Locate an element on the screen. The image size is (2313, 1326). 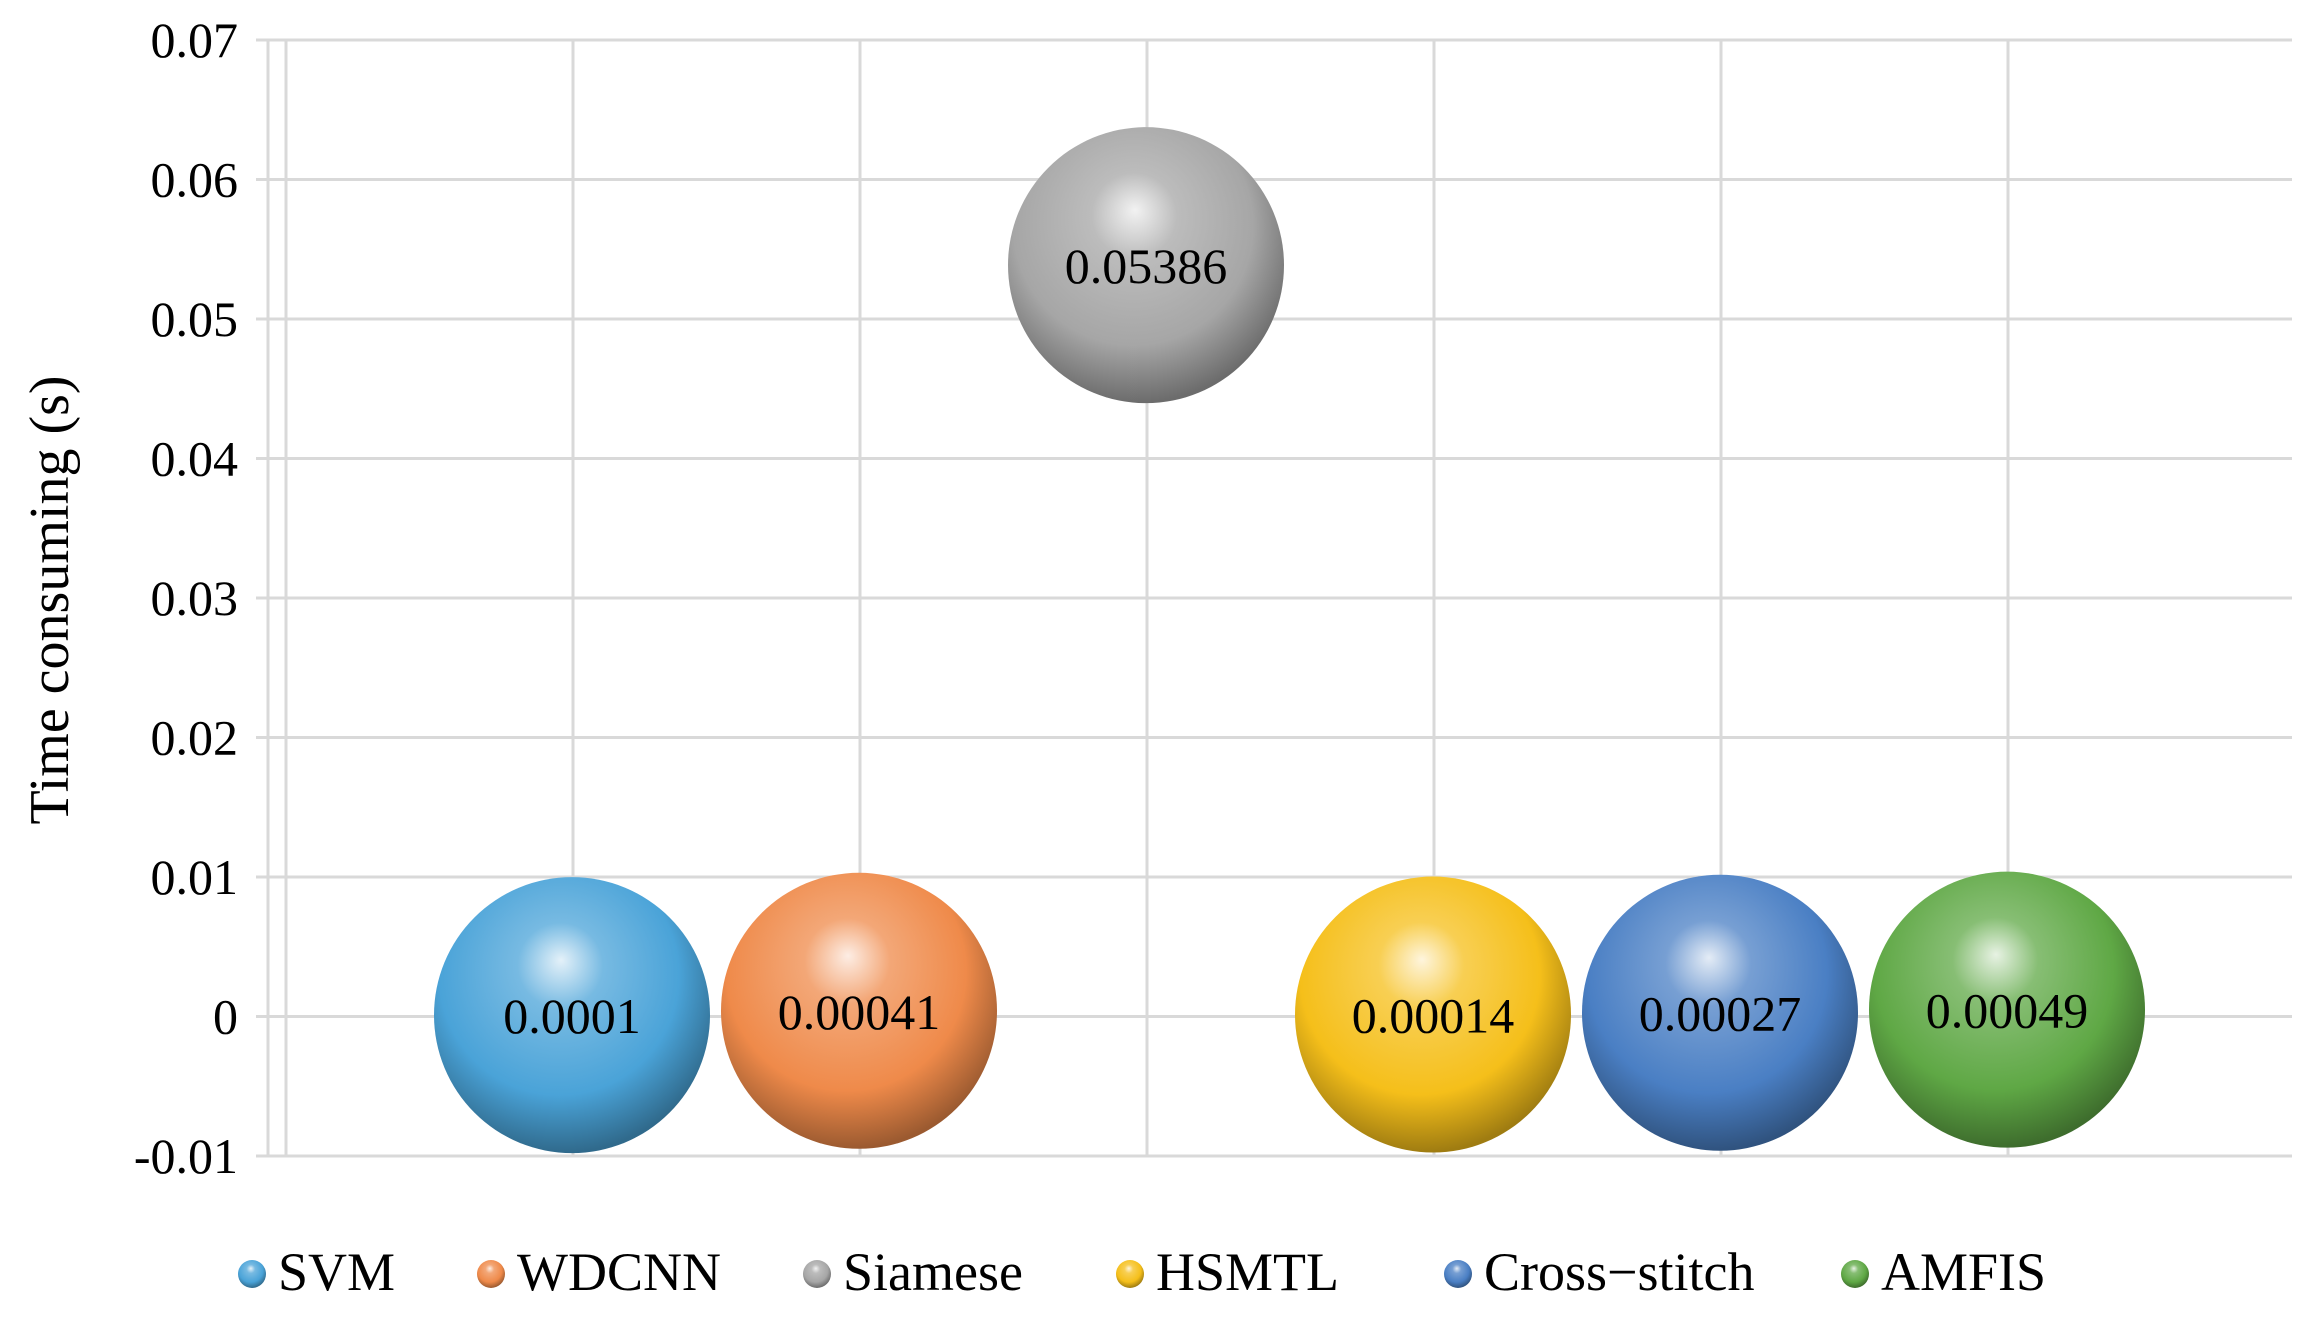
bubble-data-label: 0.00014 is located at coordinates (1433, 1016).